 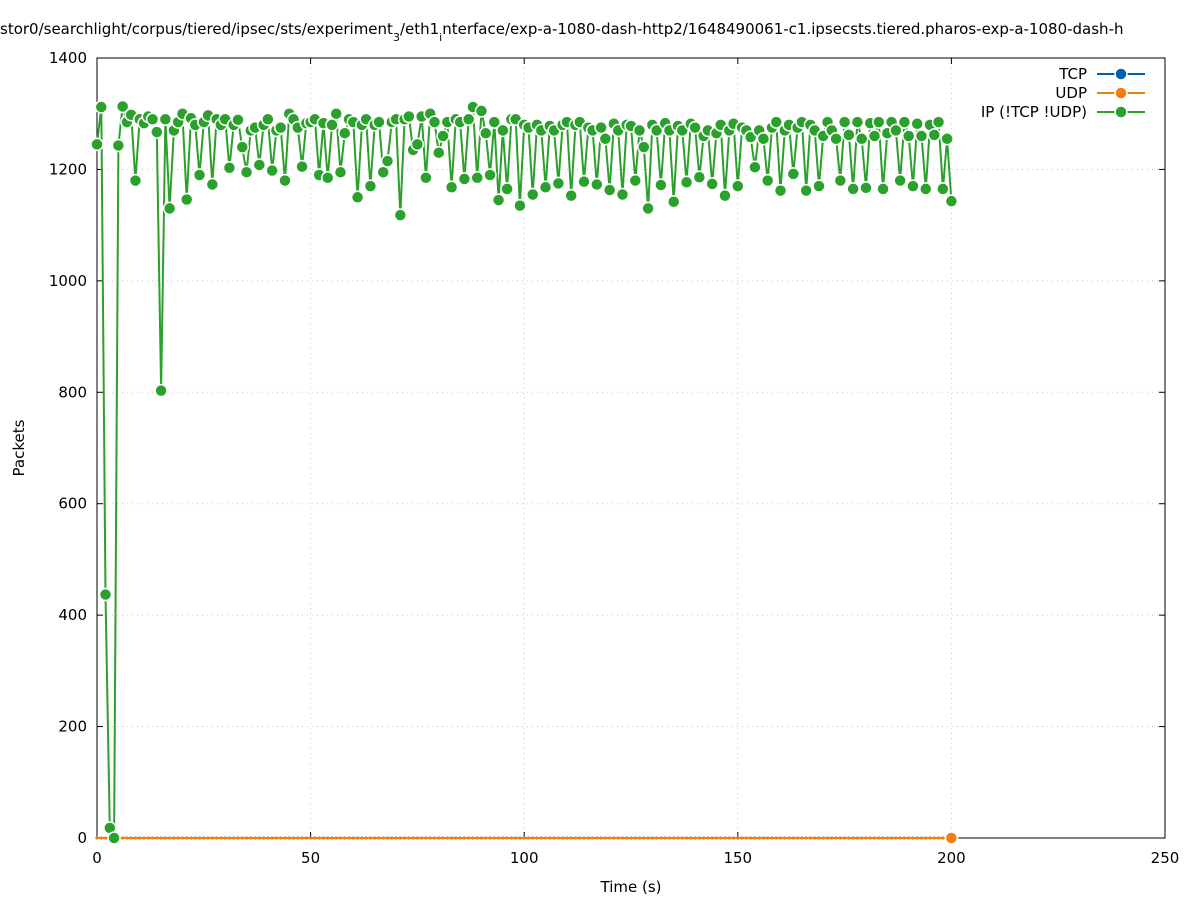 What do you see at coordinates (440, 37) in the screenshot?
I see `title-part: i` at bounding box center [440, 37].